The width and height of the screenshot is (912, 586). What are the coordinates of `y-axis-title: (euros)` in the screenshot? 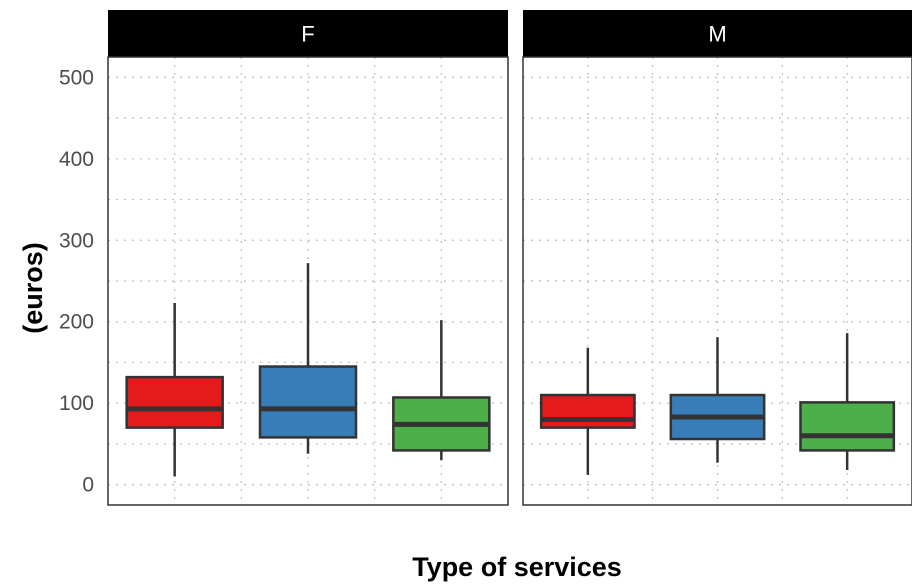 It's located at (33, 288).